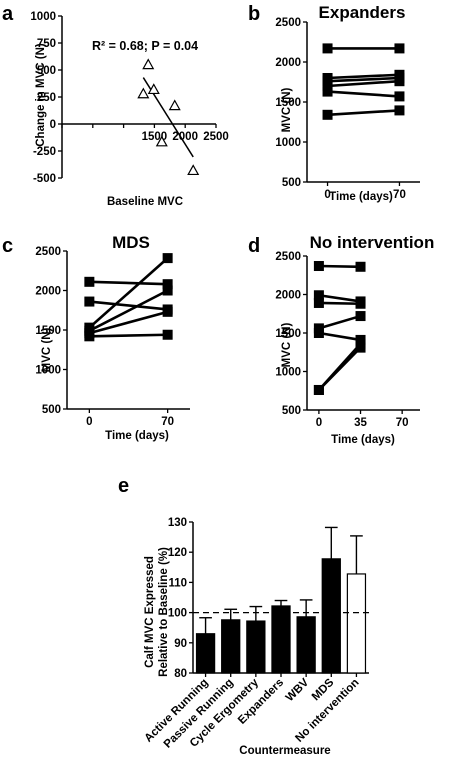 The height and width of the screenshot is (768, 472). I want to click on panel-d-x-tick-label: 70, so click(402, 423).